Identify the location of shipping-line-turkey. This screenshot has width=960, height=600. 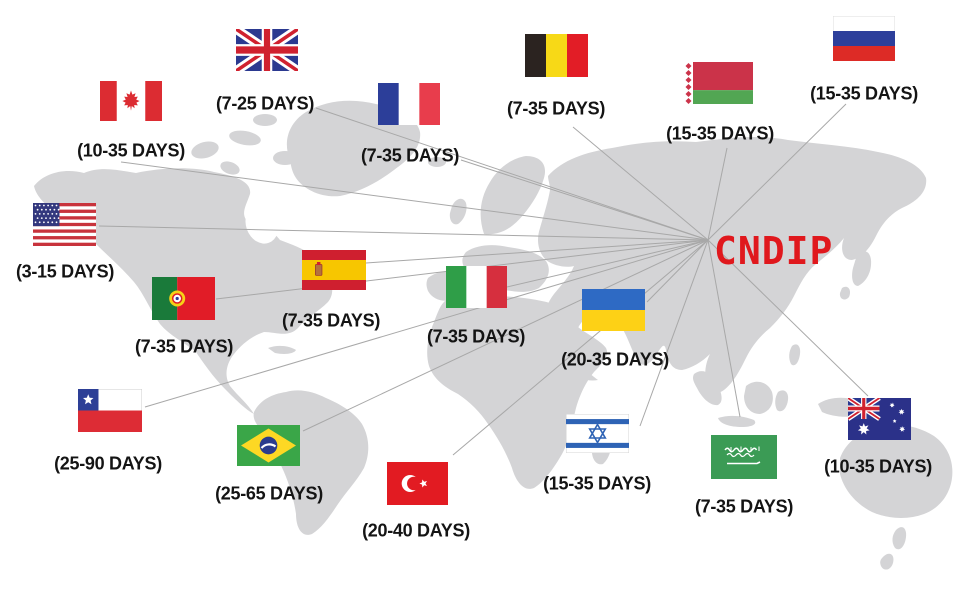
(580, 347).